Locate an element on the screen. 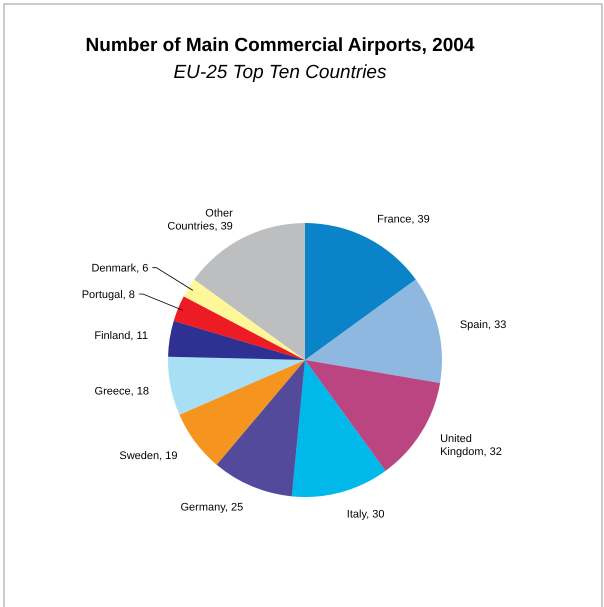 The height and width of the screenshot is (607, 604). slice-label: United Kingdom, 32 is located at coordinates (471, 445).